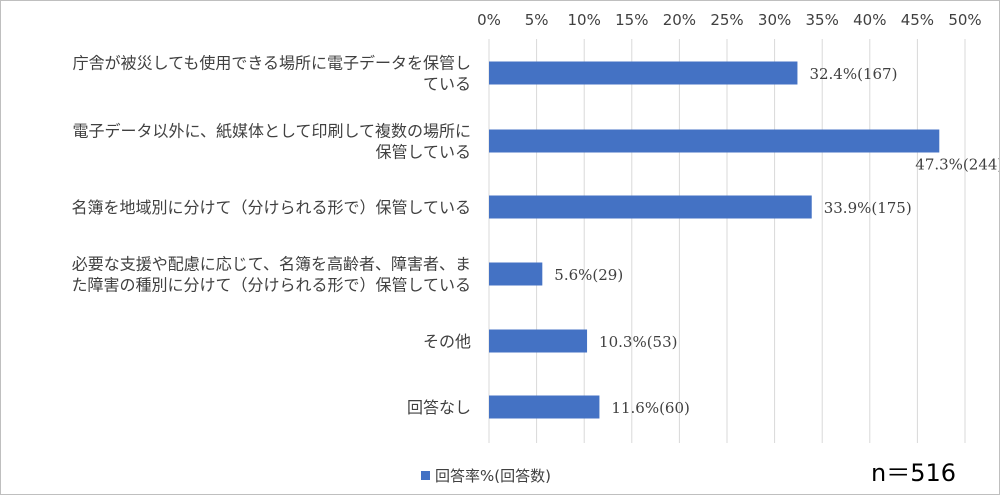 This screenshot has height=495, width=1000. What do you see at coordinates (868, 208) in the screenshot?
I see `data-label: 33.9%(175)` at bounding box center [868, 208].